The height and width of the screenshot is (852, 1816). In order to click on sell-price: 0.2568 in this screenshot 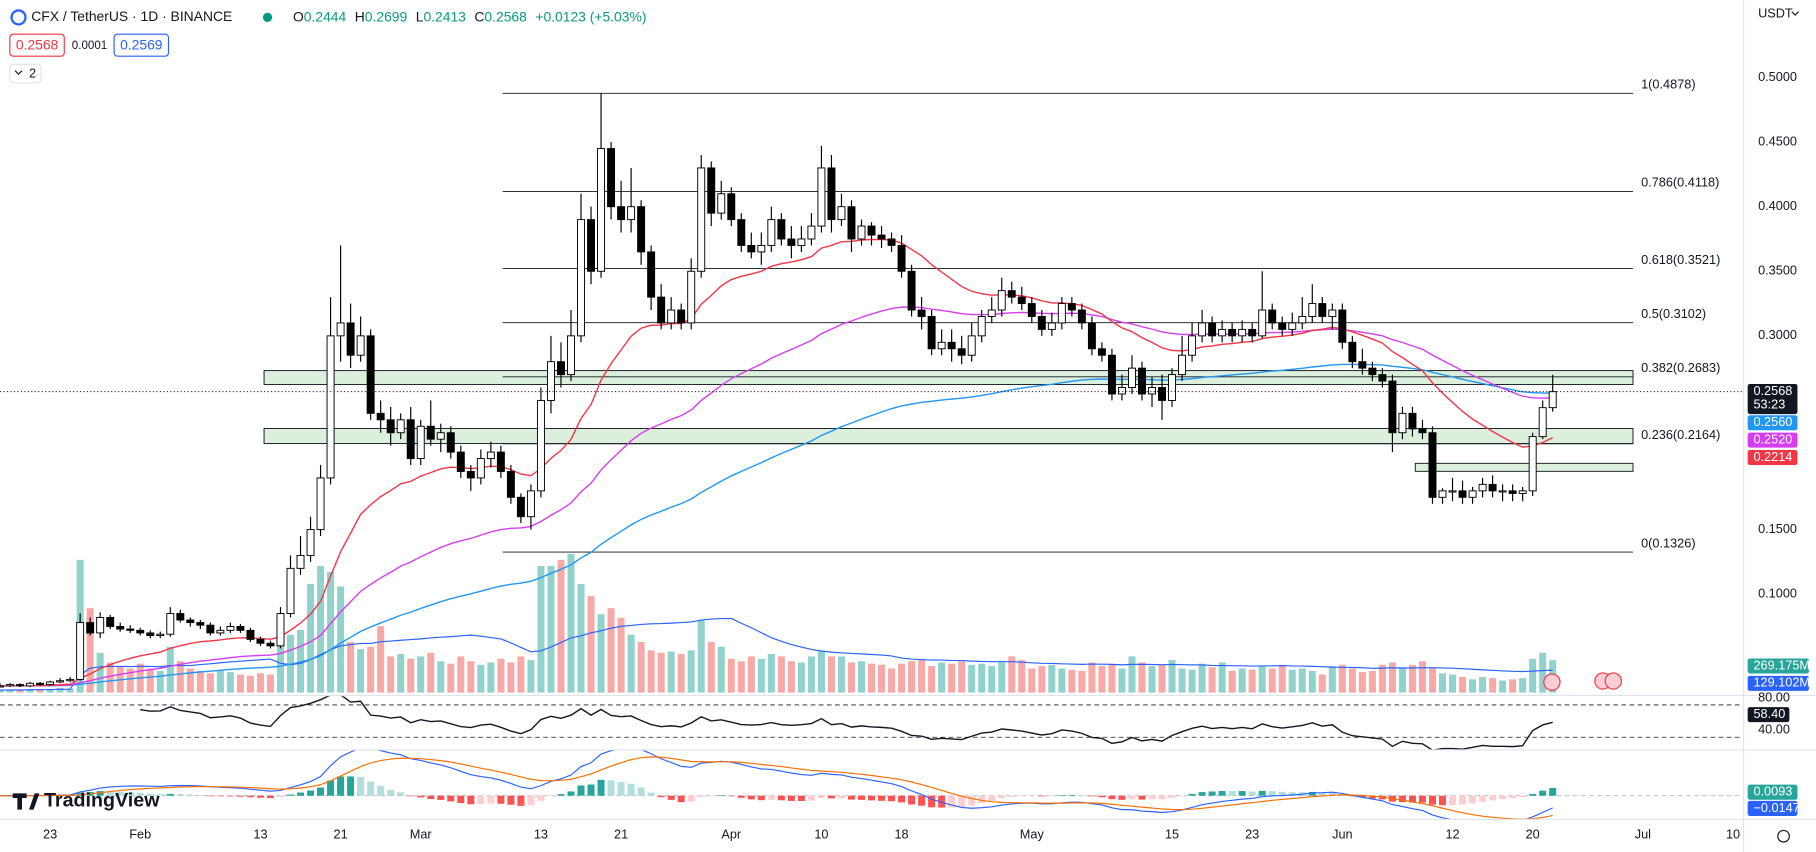, I will do `click(37, 44)`.